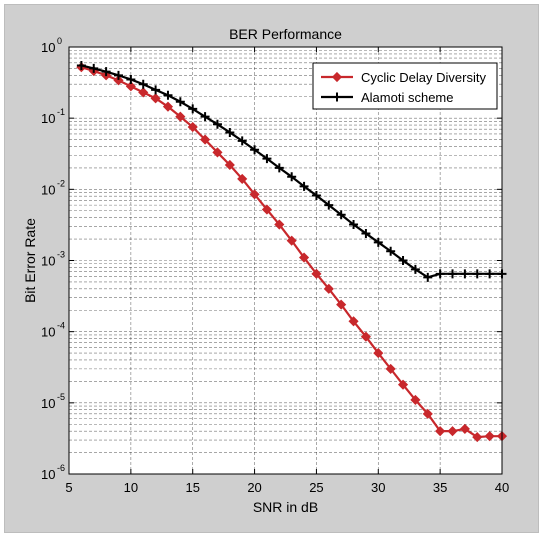 This screenshot has height=537, width=543. I want to click on y-tick-exponent: 0, so click(59, 41).